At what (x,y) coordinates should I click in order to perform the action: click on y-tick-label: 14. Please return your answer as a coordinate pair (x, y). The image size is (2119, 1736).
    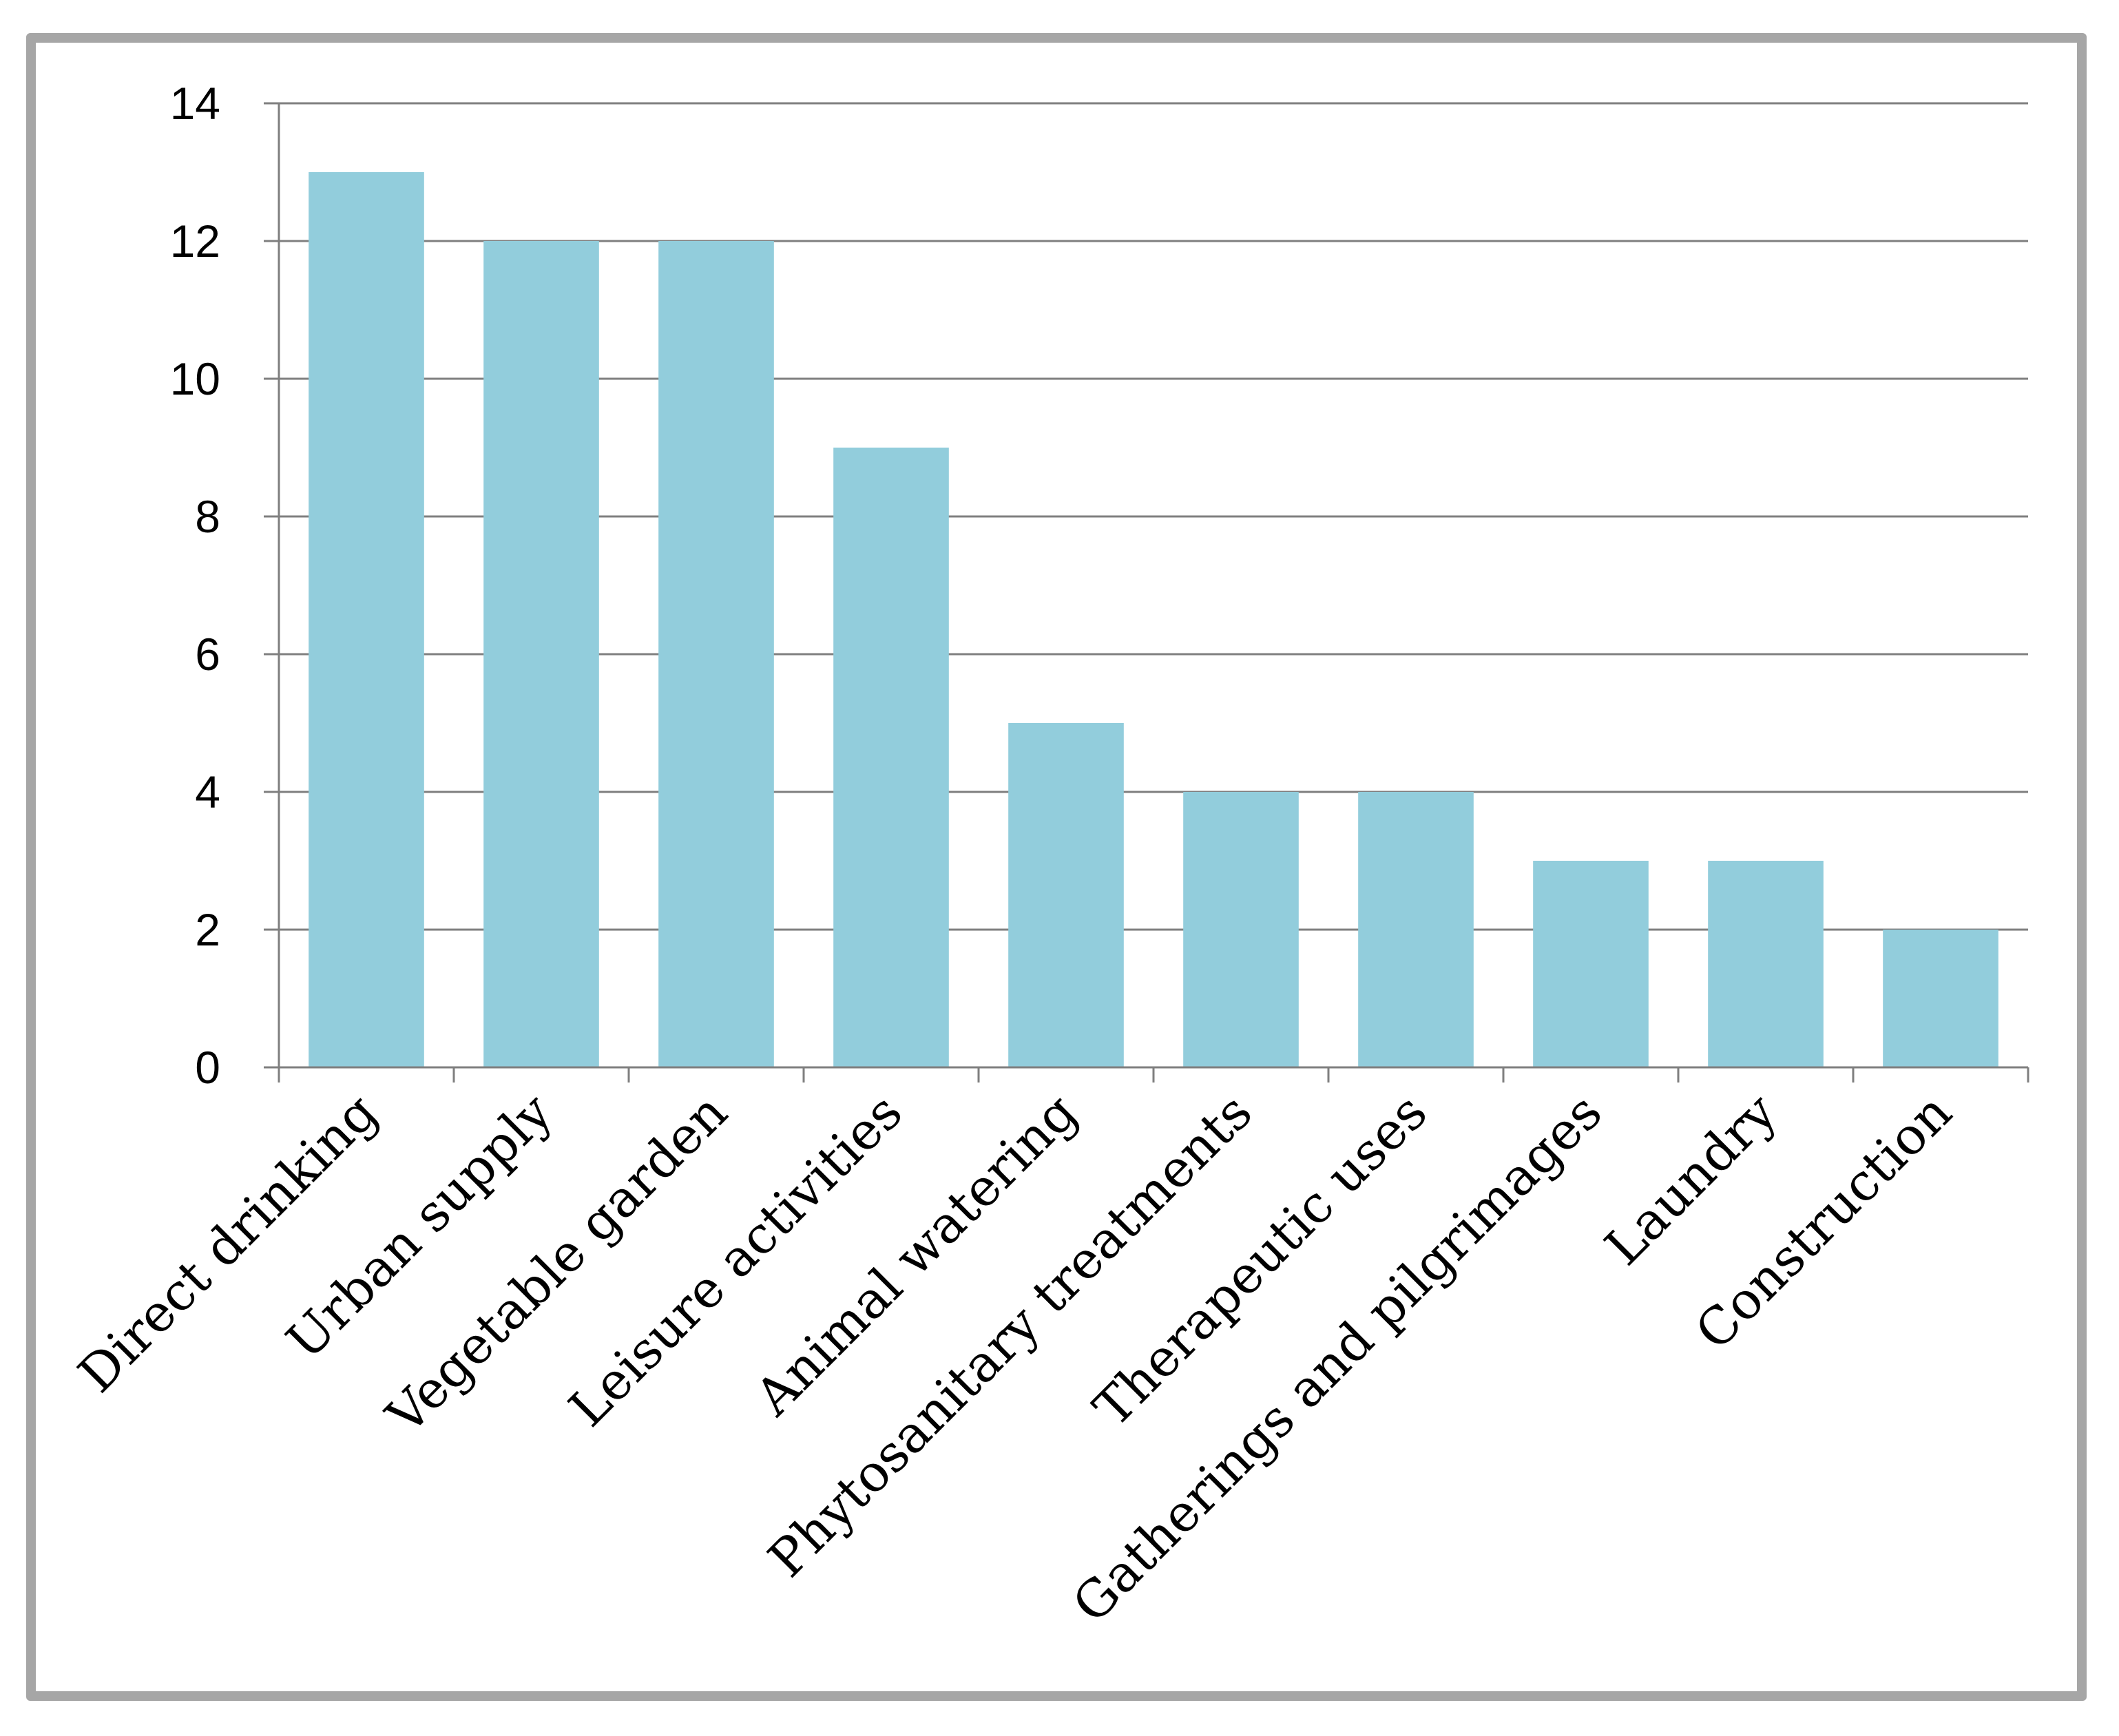
    Looking at the image, I should click on (195, 103).